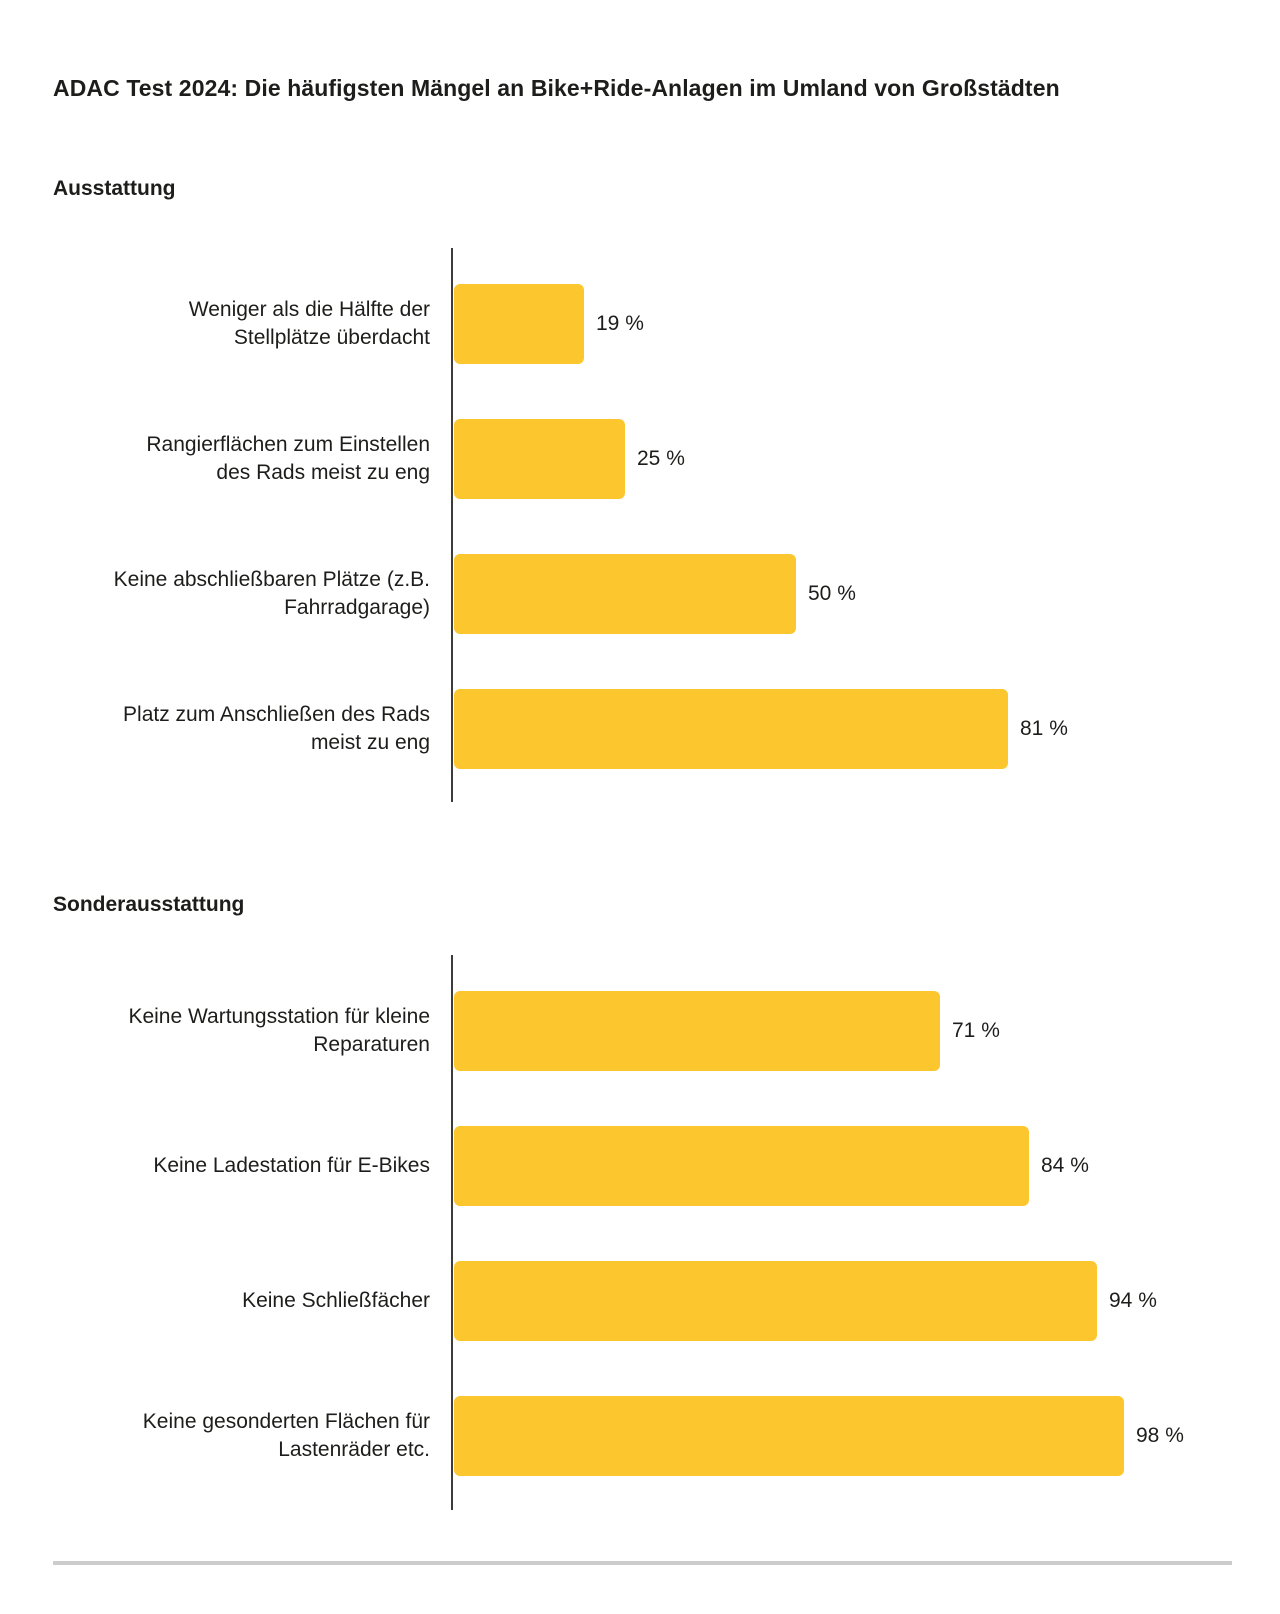 The image size is (1280, 1614). What do you see at coordinates (1160, 1435) in the screenshot?
I see `bar-value-label: 98 %` at bounding box center [1160, 1435].